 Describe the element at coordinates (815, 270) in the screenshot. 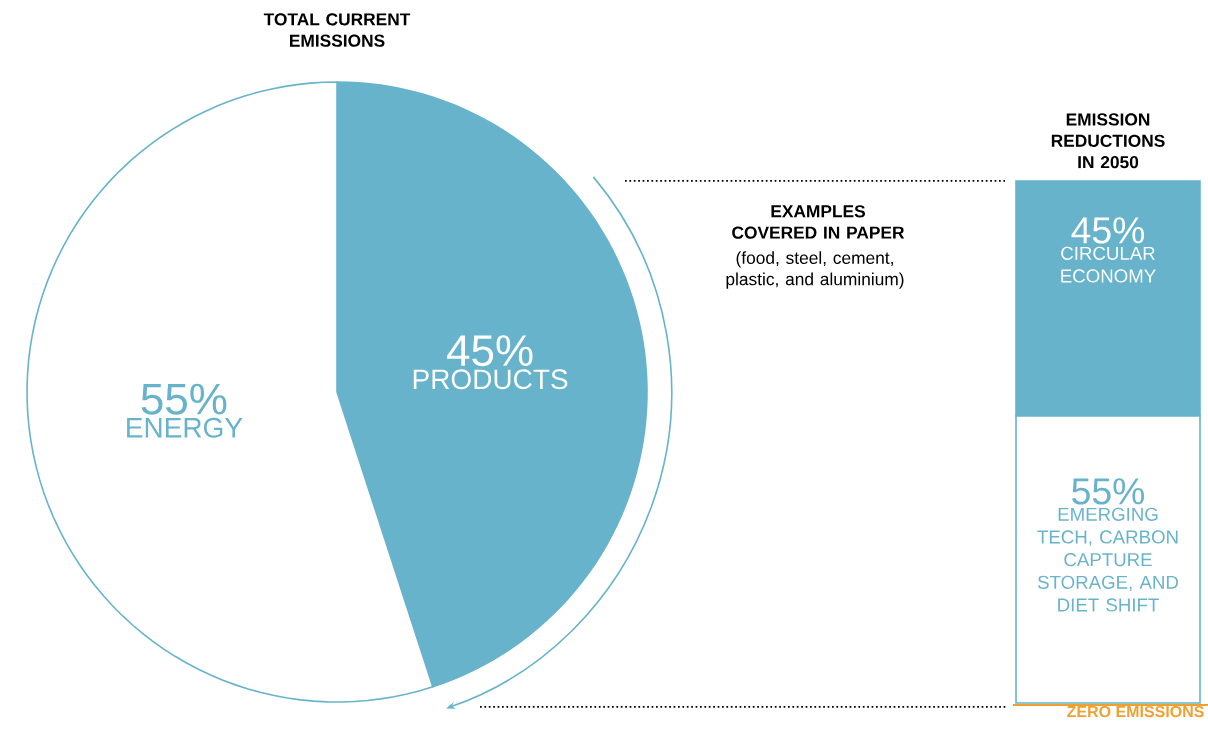

I see `text: (food, steel, cement, plastic, and aluminium)` at that location.